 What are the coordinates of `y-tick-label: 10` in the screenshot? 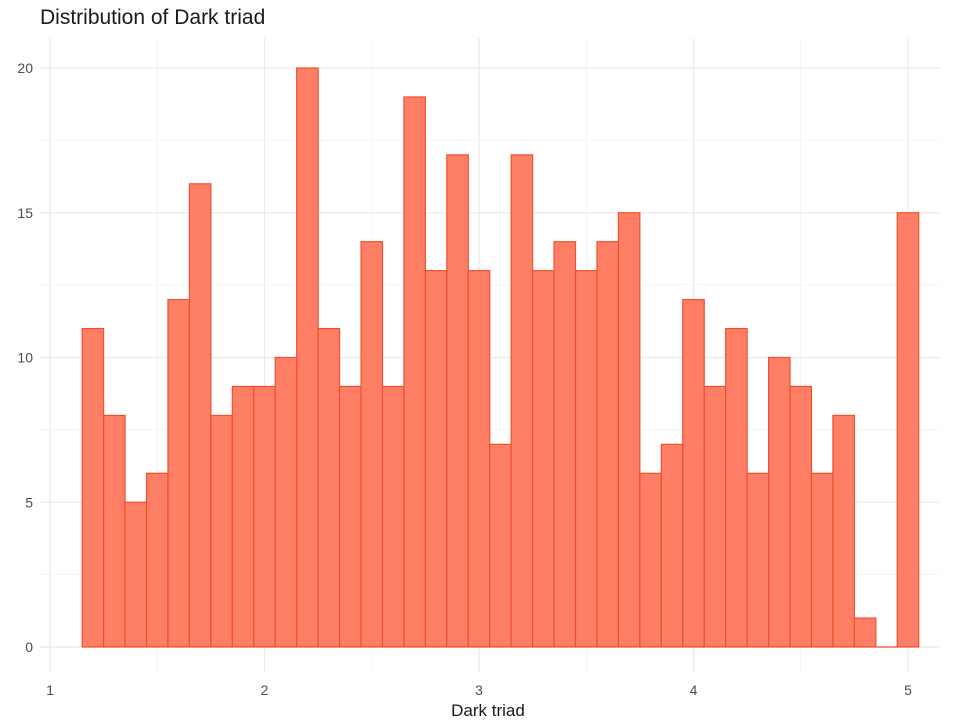 It's located at (25, 358).